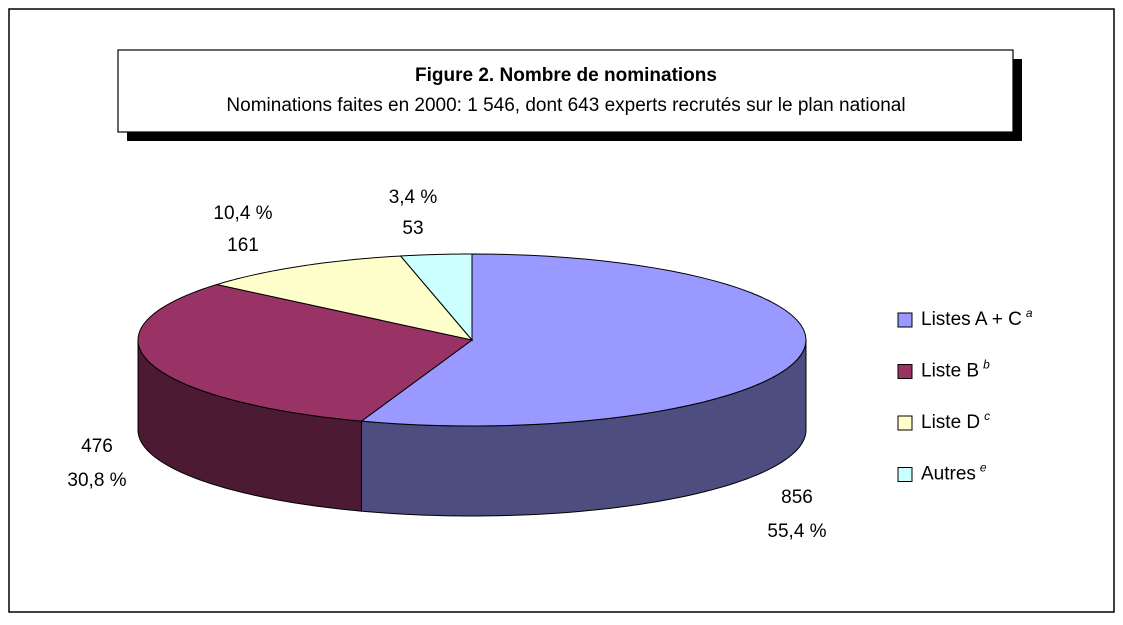  I want to click on legend-entry: Liste B b, so click(955, 370).